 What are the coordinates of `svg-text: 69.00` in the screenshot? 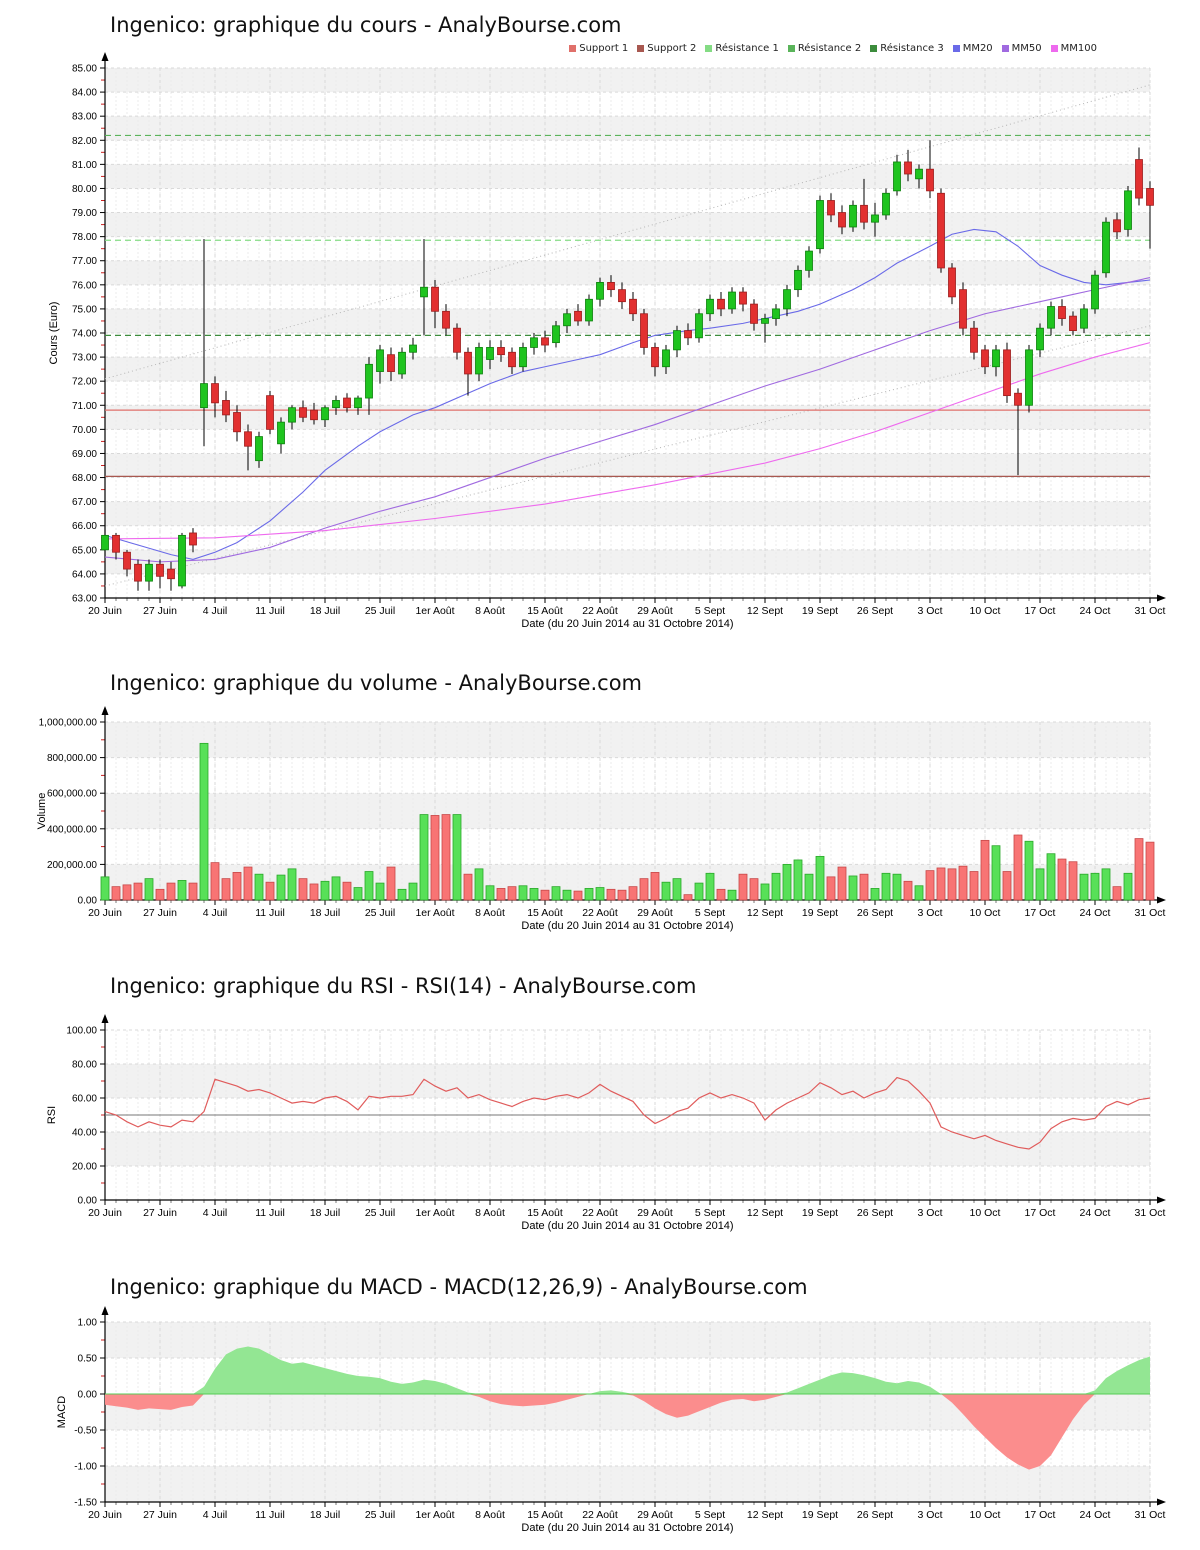 It's located at (84, 454).